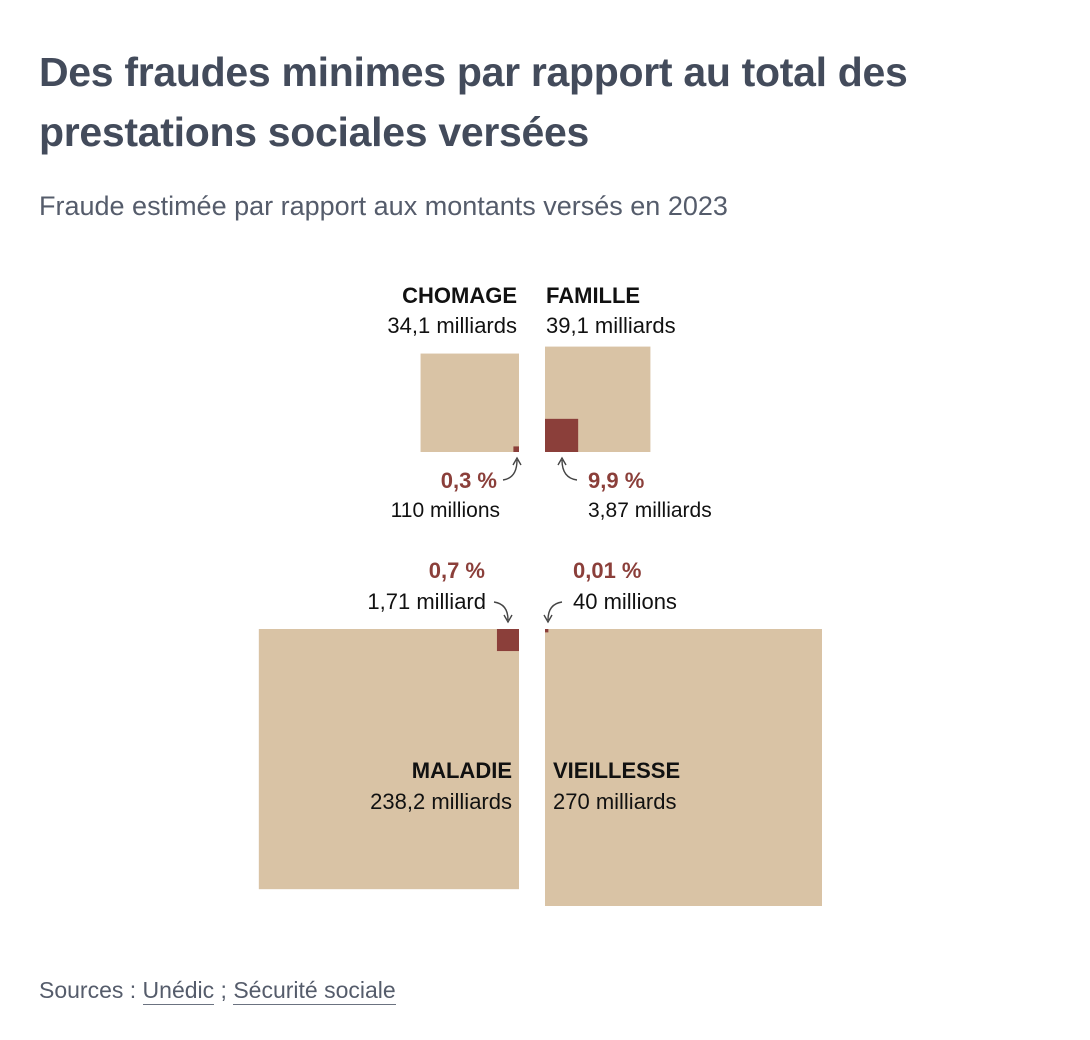  I want to click on fraud-amount-label-vieillesse: 40 millions, so click(625, 601).